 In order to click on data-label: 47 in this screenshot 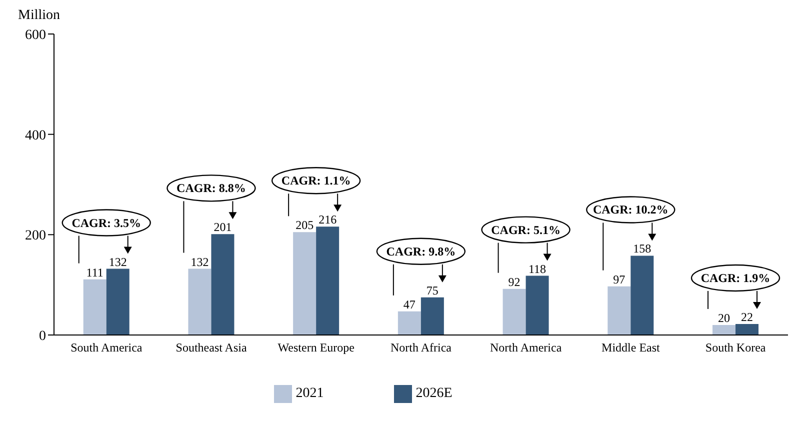, I will do `click(409, 304)`.